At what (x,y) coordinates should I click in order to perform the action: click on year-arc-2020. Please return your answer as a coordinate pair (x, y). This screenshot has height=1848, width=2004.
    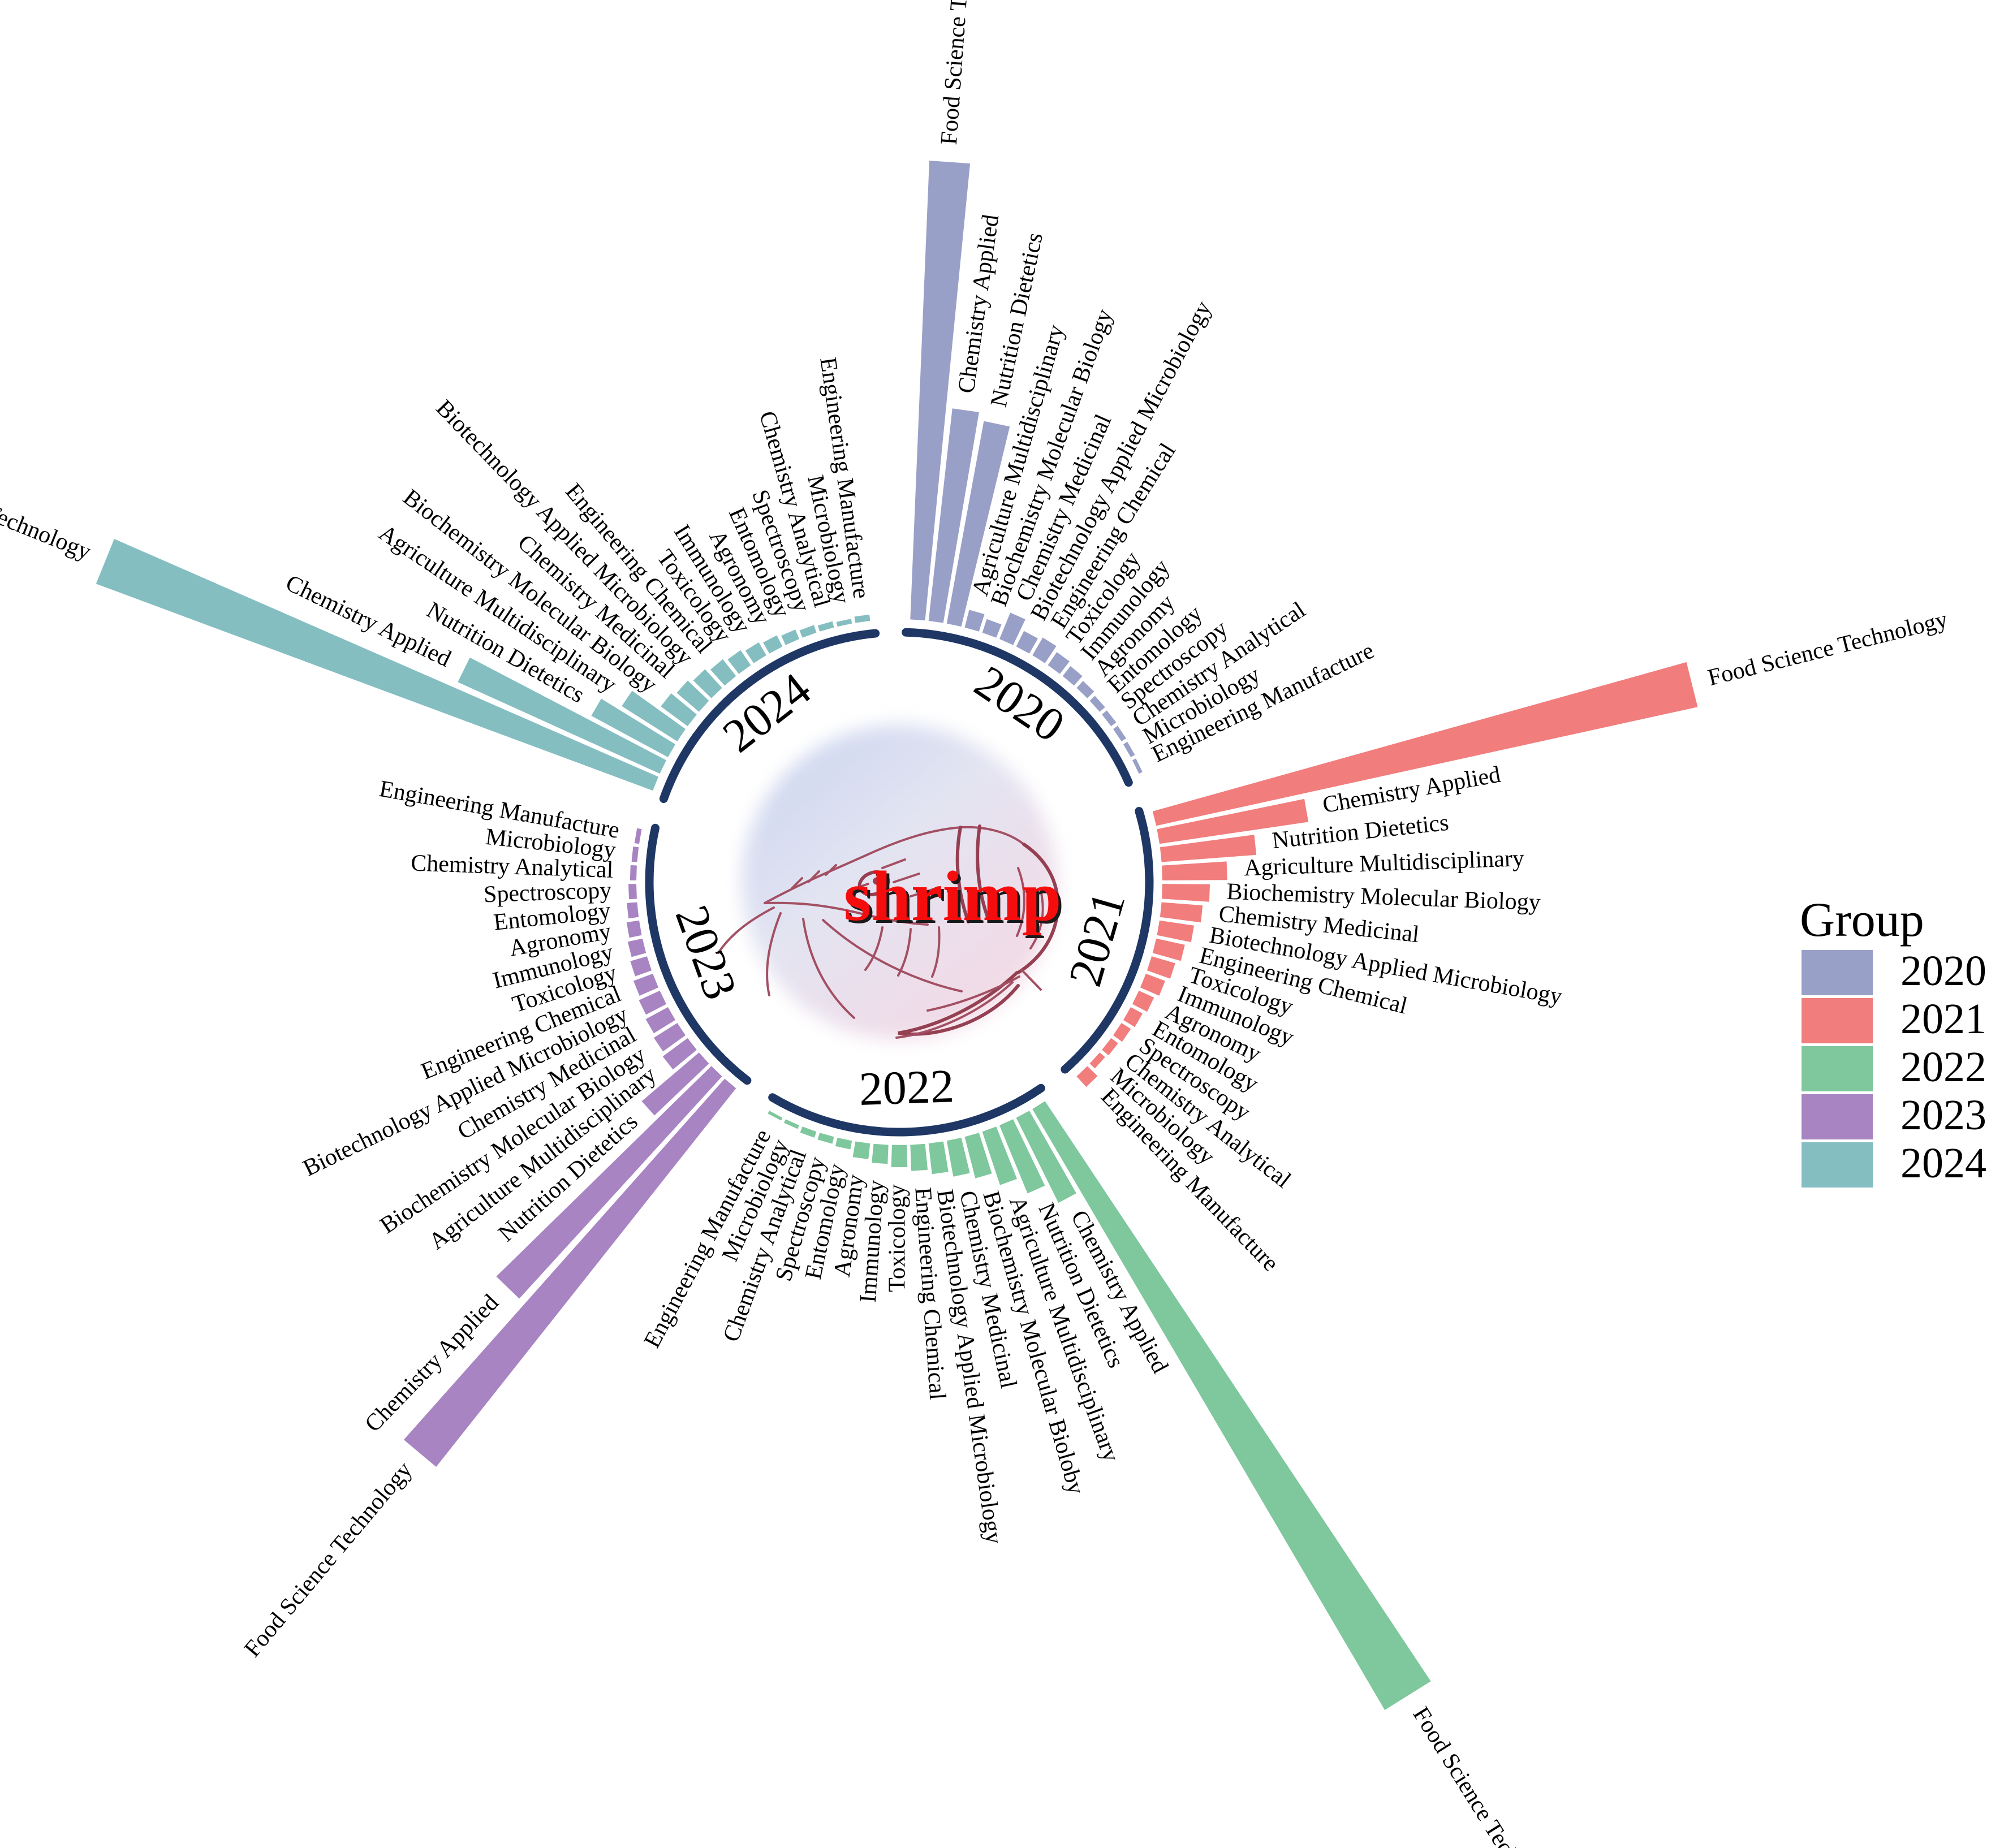
    Looking at the image, I should click on (1018, 708).